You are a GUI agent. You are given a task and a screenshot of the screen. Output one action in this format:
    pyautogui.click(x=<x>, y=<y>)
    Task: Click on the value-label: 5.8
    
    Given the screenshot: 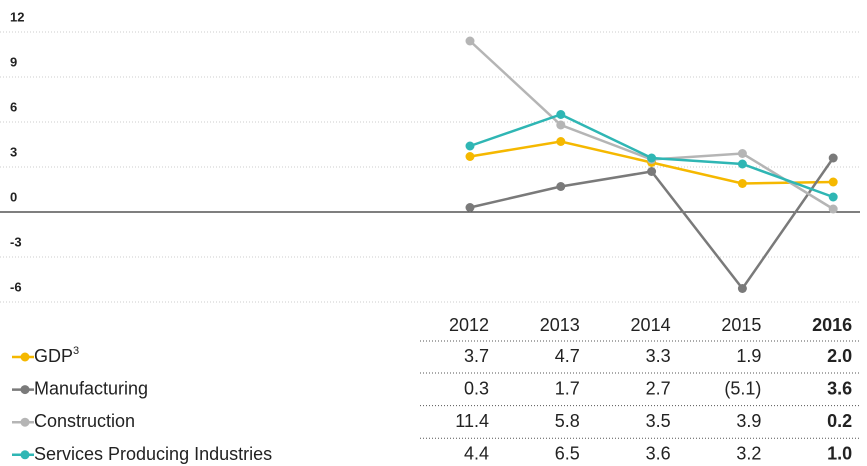 What is the action you would take?
    pyautogui.click(x=567, y=421)
    